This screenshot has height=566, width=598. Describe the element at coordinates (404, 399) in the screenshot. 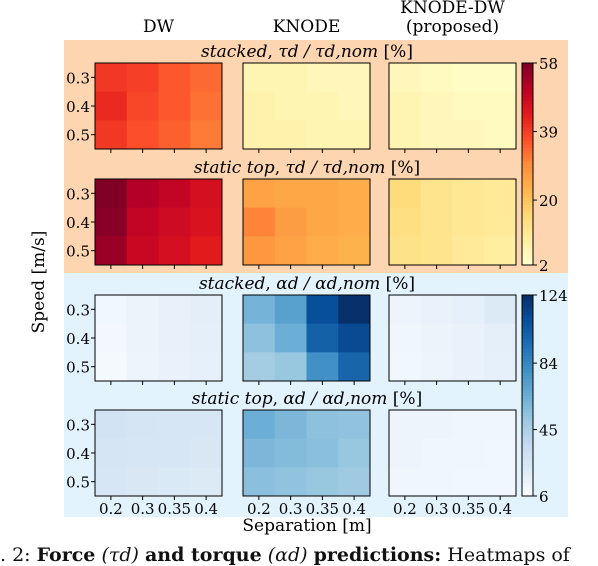

I see `row-title-unit-3: [%]` at that location.